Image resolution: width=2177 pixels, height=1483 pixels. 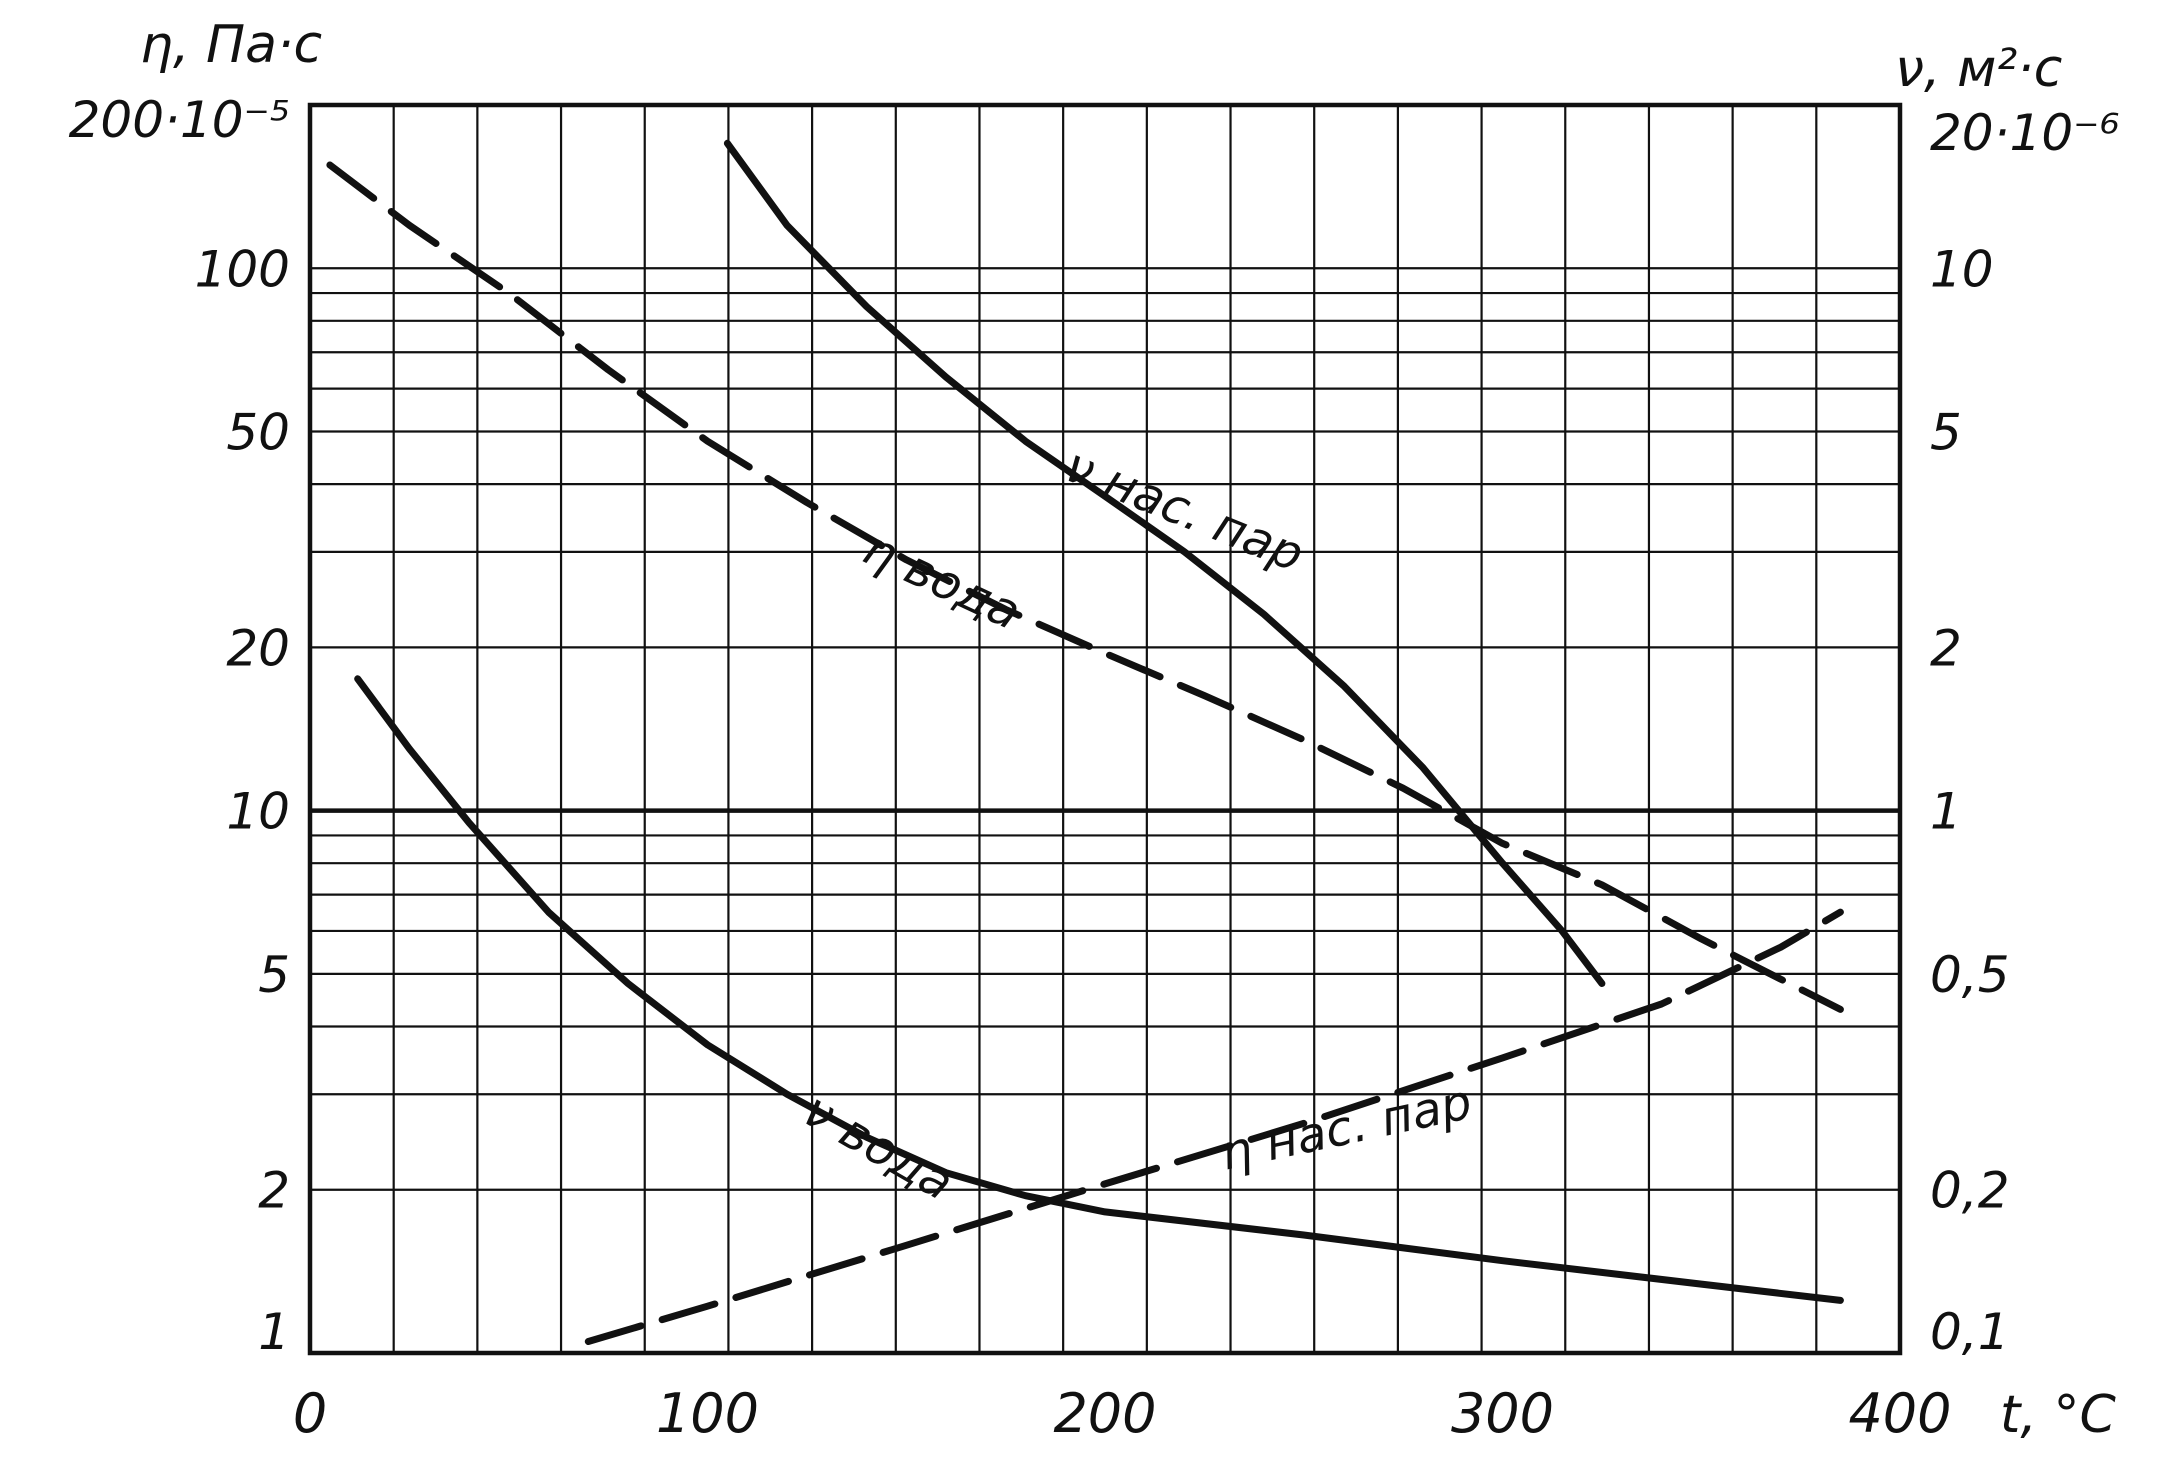 I want to click on left-tick-label: 200·10⁻⁵, so click(x=179, y=120).